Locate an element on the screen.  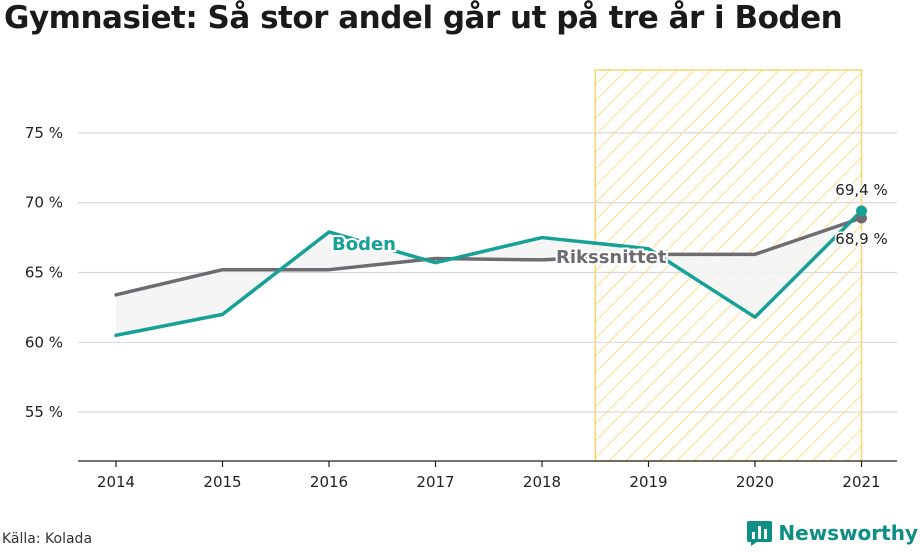
y-tick-label: 60 % is located at coordinates (44, 342).